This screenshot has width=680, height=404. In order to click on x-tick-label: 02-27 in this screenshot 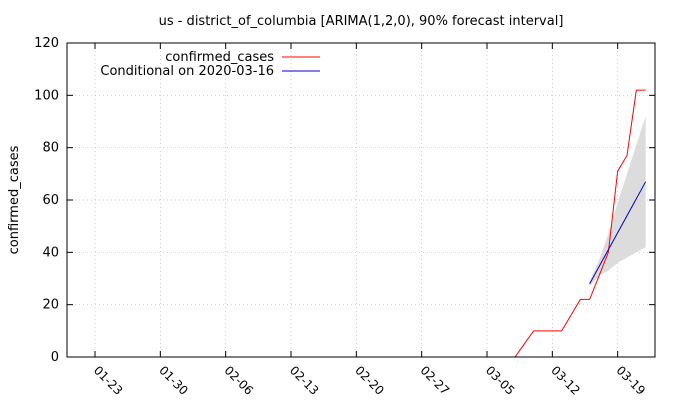, I will do `click(435, 380)`.